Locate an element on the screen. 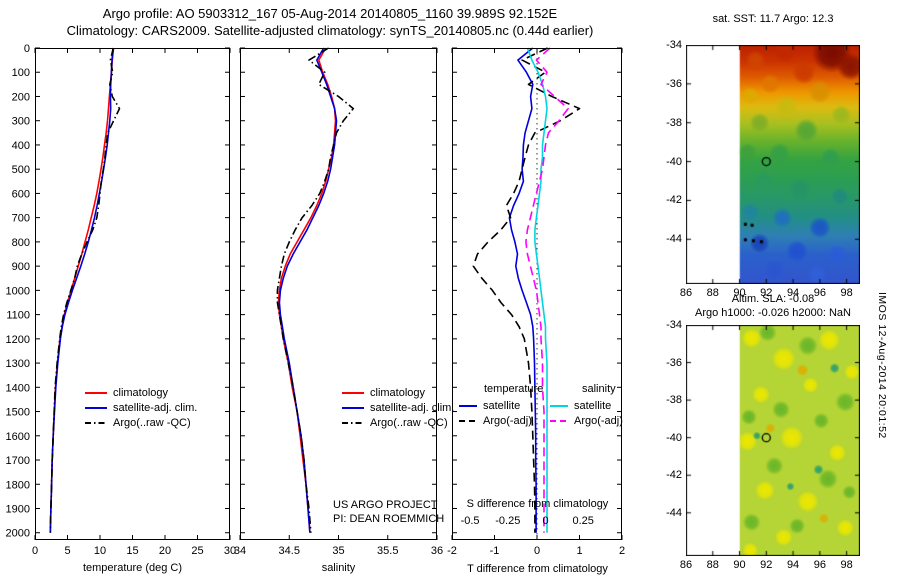  legend-item-satellite-adj-clim: satellite-adj. clim. is located at coordinates (140, 407).